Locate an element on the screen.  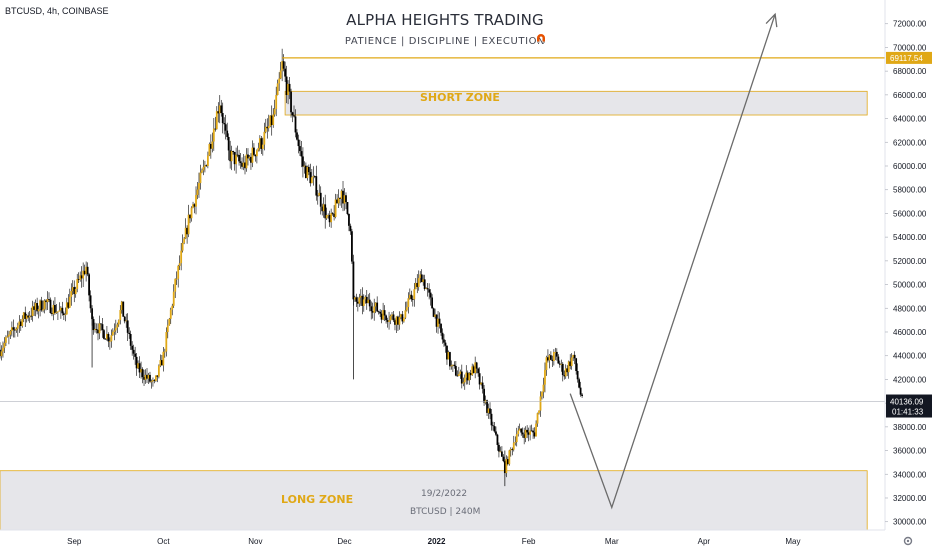
current-price-label: 40136.09 is located at coordinates (907, 402).